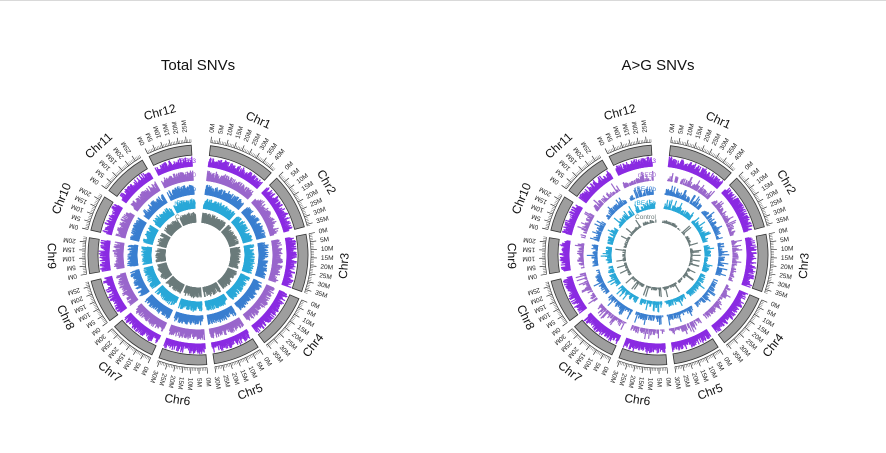 This screenshot has width=886, height=453. What do you see at coordinates (673, 128) in the screenshot?
I see `tick-label: 0M` at bounding box center [673, 128].